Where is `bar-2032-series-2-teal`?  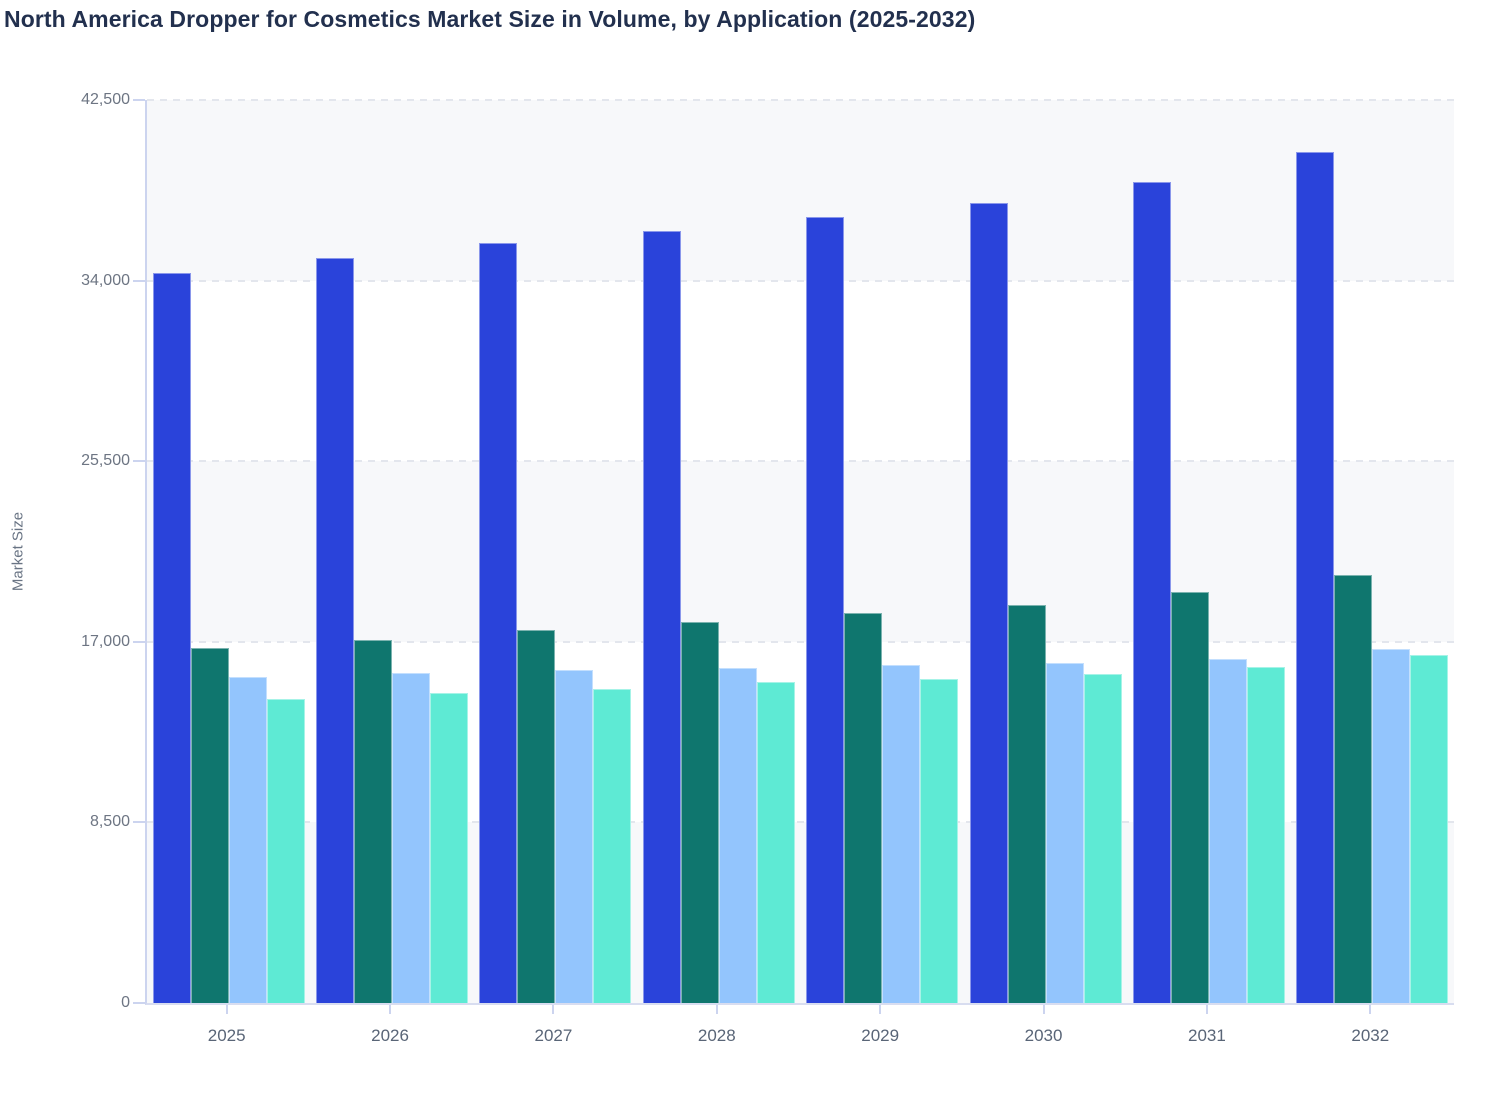
bar-2032-series-2-teal is located at coordinates (1353, 788).